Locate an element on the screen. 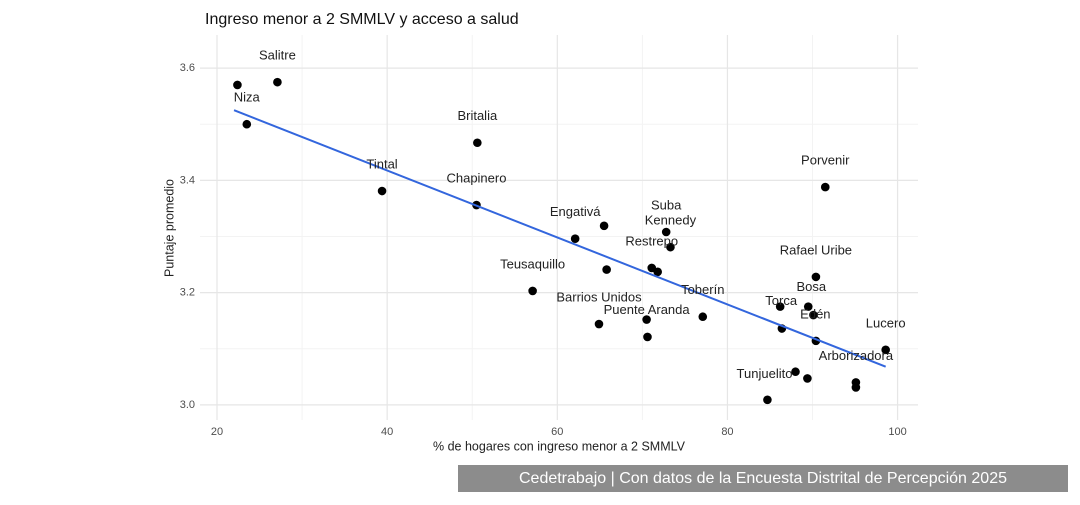 The width and height of the screenshot is (1080, 505). y-tick-label: 3.6 is located at coordinates (187, 68).